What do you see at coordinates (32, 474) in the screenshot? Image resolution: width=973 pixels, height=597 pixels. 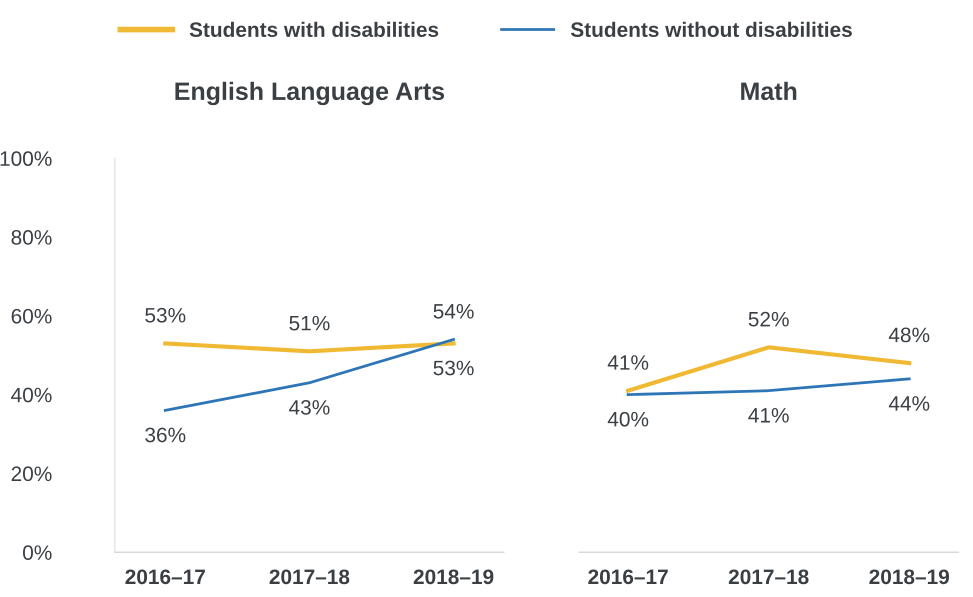 I see `y-tick-label: 20%` at bounding box center [32, 474].